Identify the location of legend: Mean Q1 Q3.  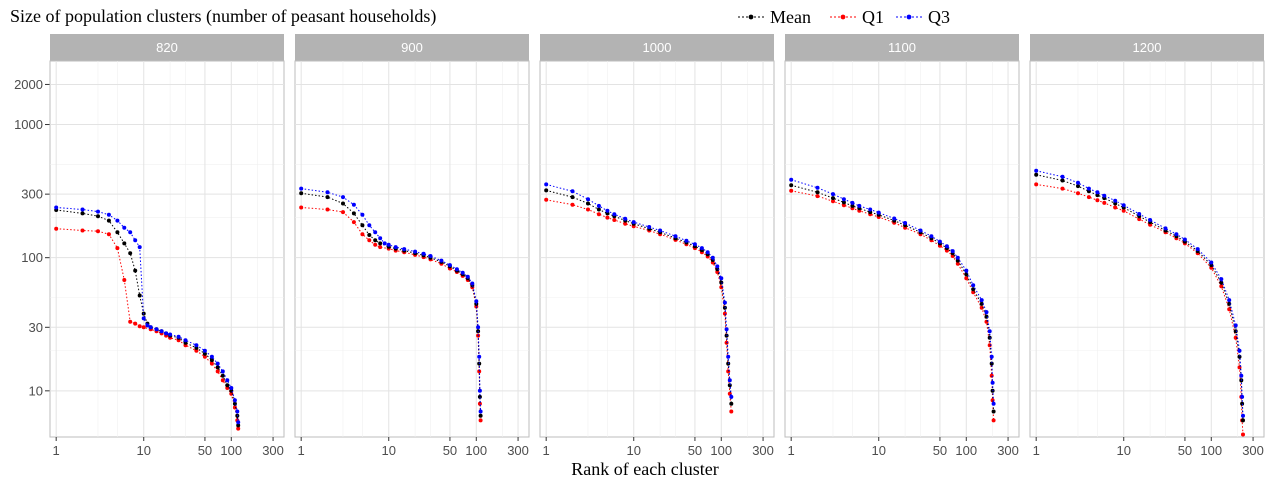
(844, 17).